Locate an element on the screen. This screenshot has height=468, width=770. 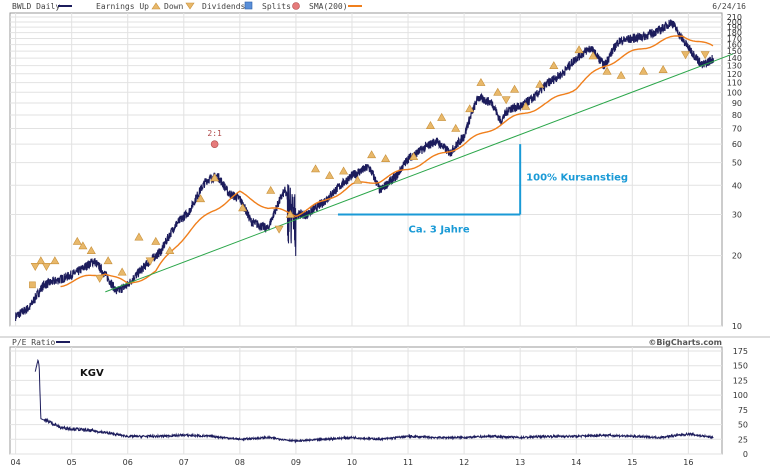
price-y-tick: 60 is located at coordinates (737, 144).